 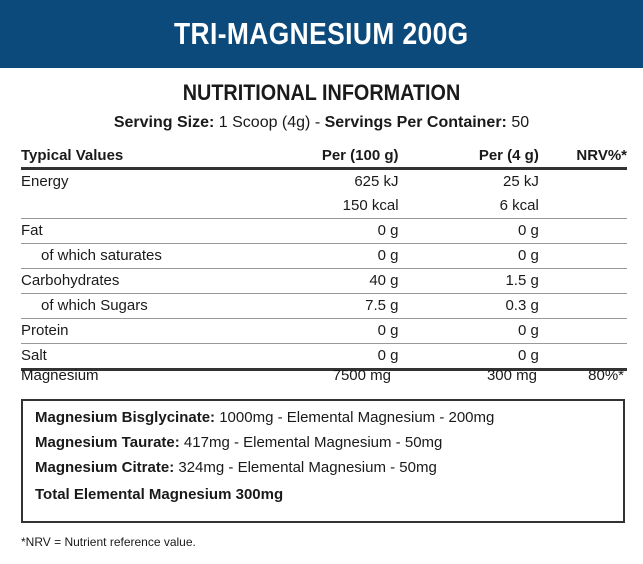 What do you see at coordinates (336, 206) in the screenshot?
I see `per-100g-value: 150 kcal` at bounding box center [336, 206].